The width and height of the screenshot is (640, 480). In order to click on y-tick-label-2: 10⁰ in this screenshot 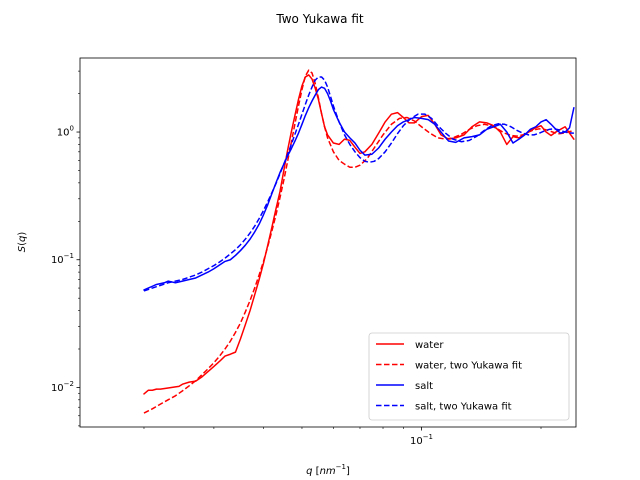, I will do `click(65, 132)`.